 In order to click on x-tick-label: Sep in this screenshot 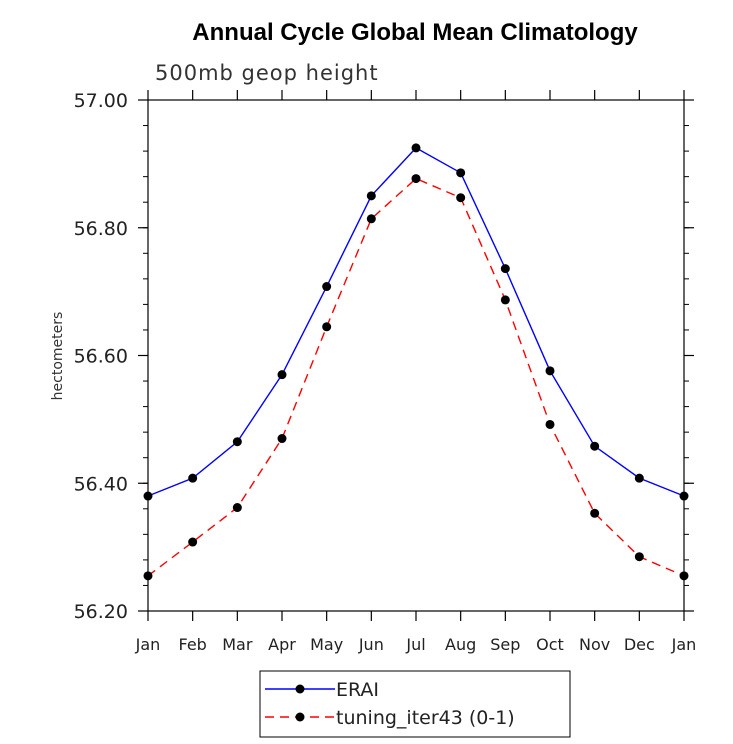, I will do `click(505, 644)`.